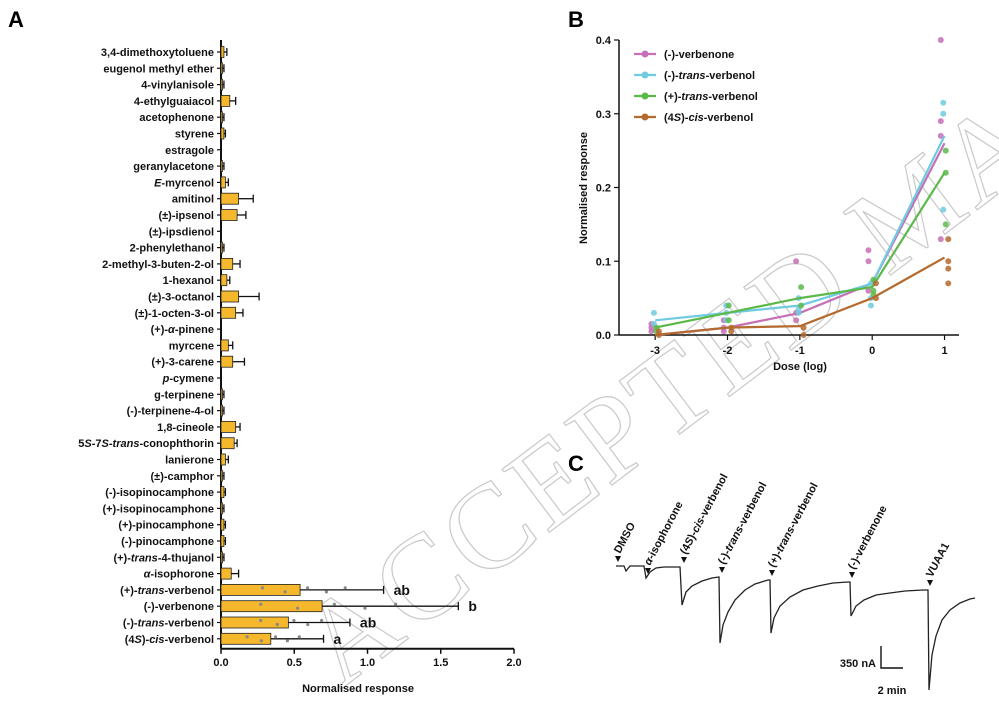 This screenshot has width=999, height=702. Describe the element at coordinates (181, 298) in the screenshot. I see `bar-category-label: (±)-3-octanol` at that location.